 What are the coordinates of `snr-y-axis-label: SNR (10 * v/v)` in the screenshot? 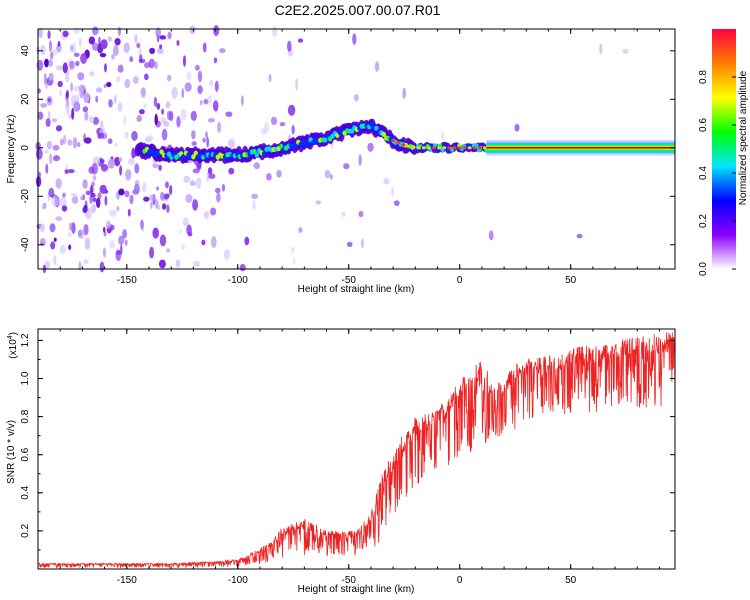 It's located at (11, 452).